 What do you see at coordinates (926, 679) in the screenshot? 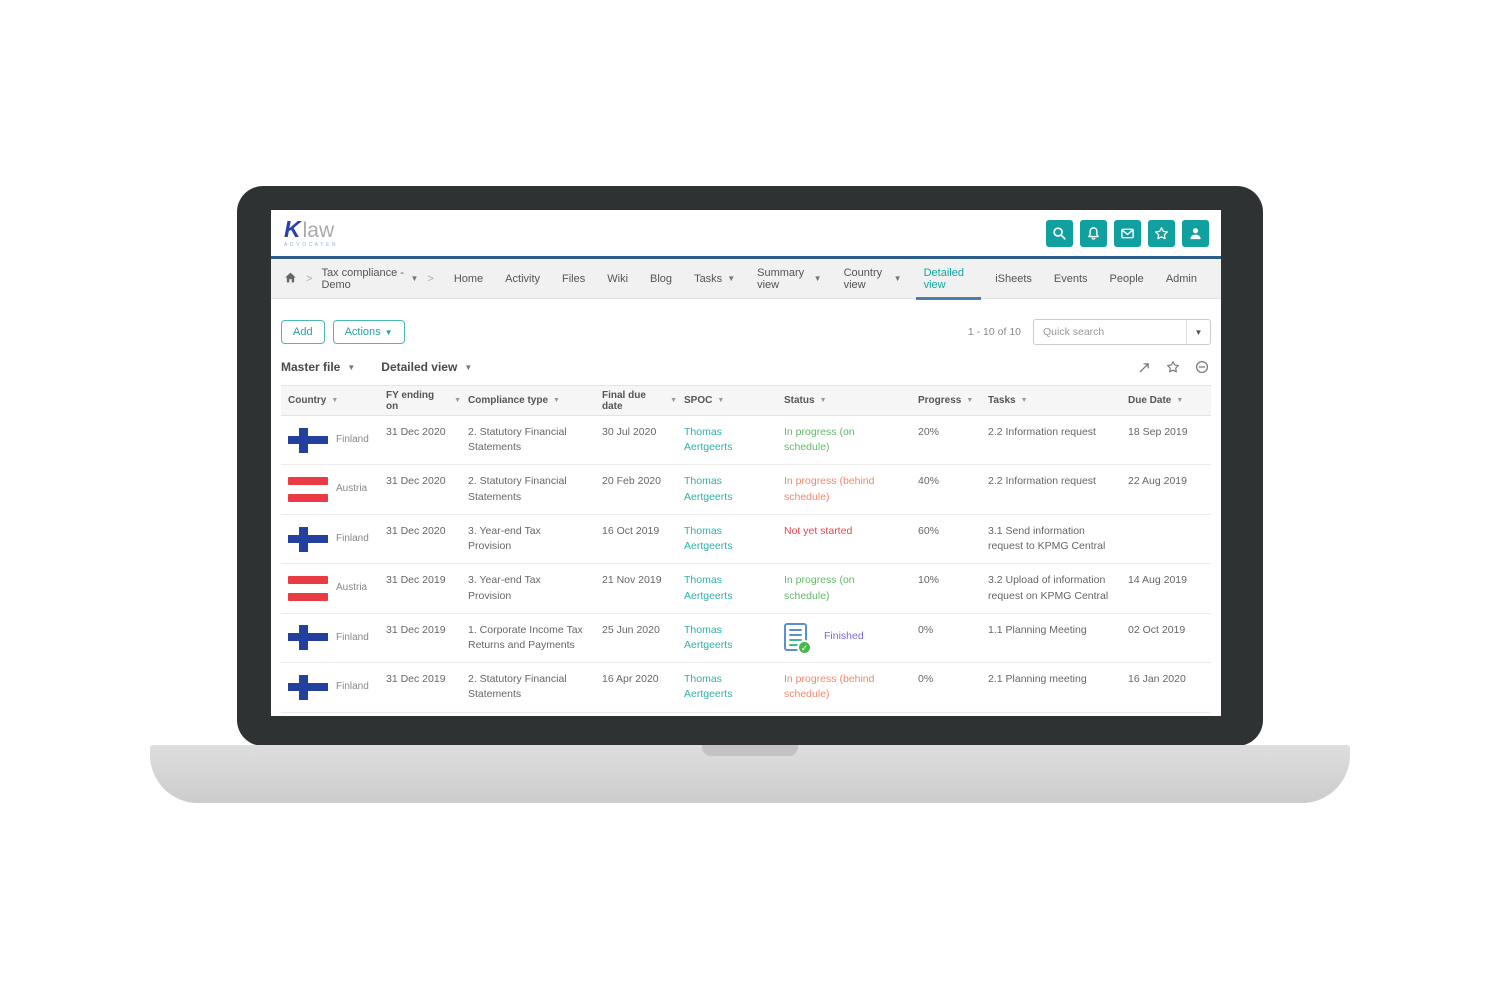
I see `progress-cell: 0%` at bounding box center [926, 679].